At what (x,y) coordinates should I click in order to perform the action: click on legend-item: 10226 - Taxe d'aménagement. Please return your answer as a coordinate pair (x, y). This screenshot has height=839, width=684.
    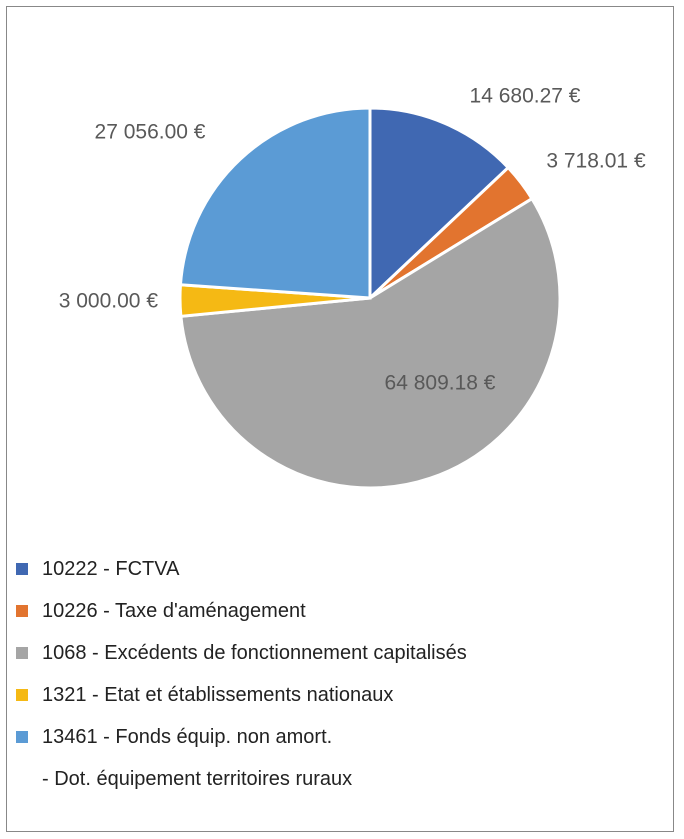
    Looking at the image, I should click on (241, 611).